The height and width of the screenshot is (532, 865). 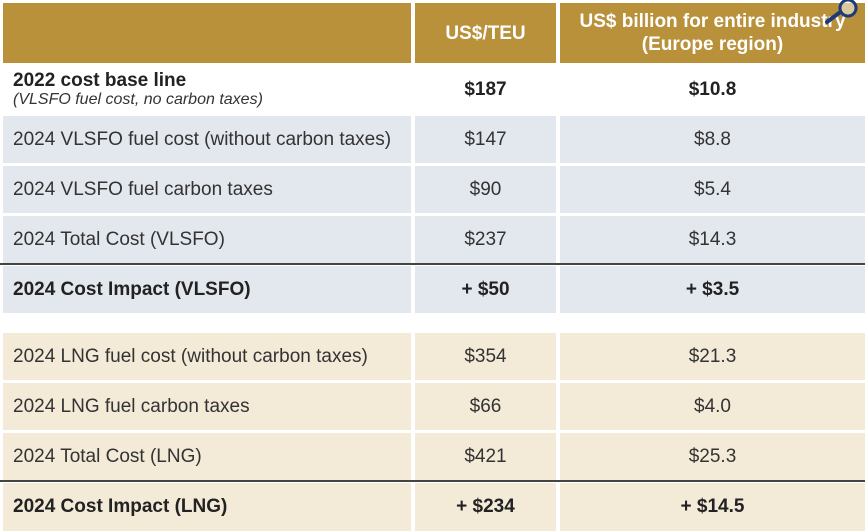 What do you see at coordinates (207, 406) in the screenshot?
I see `row-label: 2024 LNG fuel carbon taxes` at bounding box center [207, 406].